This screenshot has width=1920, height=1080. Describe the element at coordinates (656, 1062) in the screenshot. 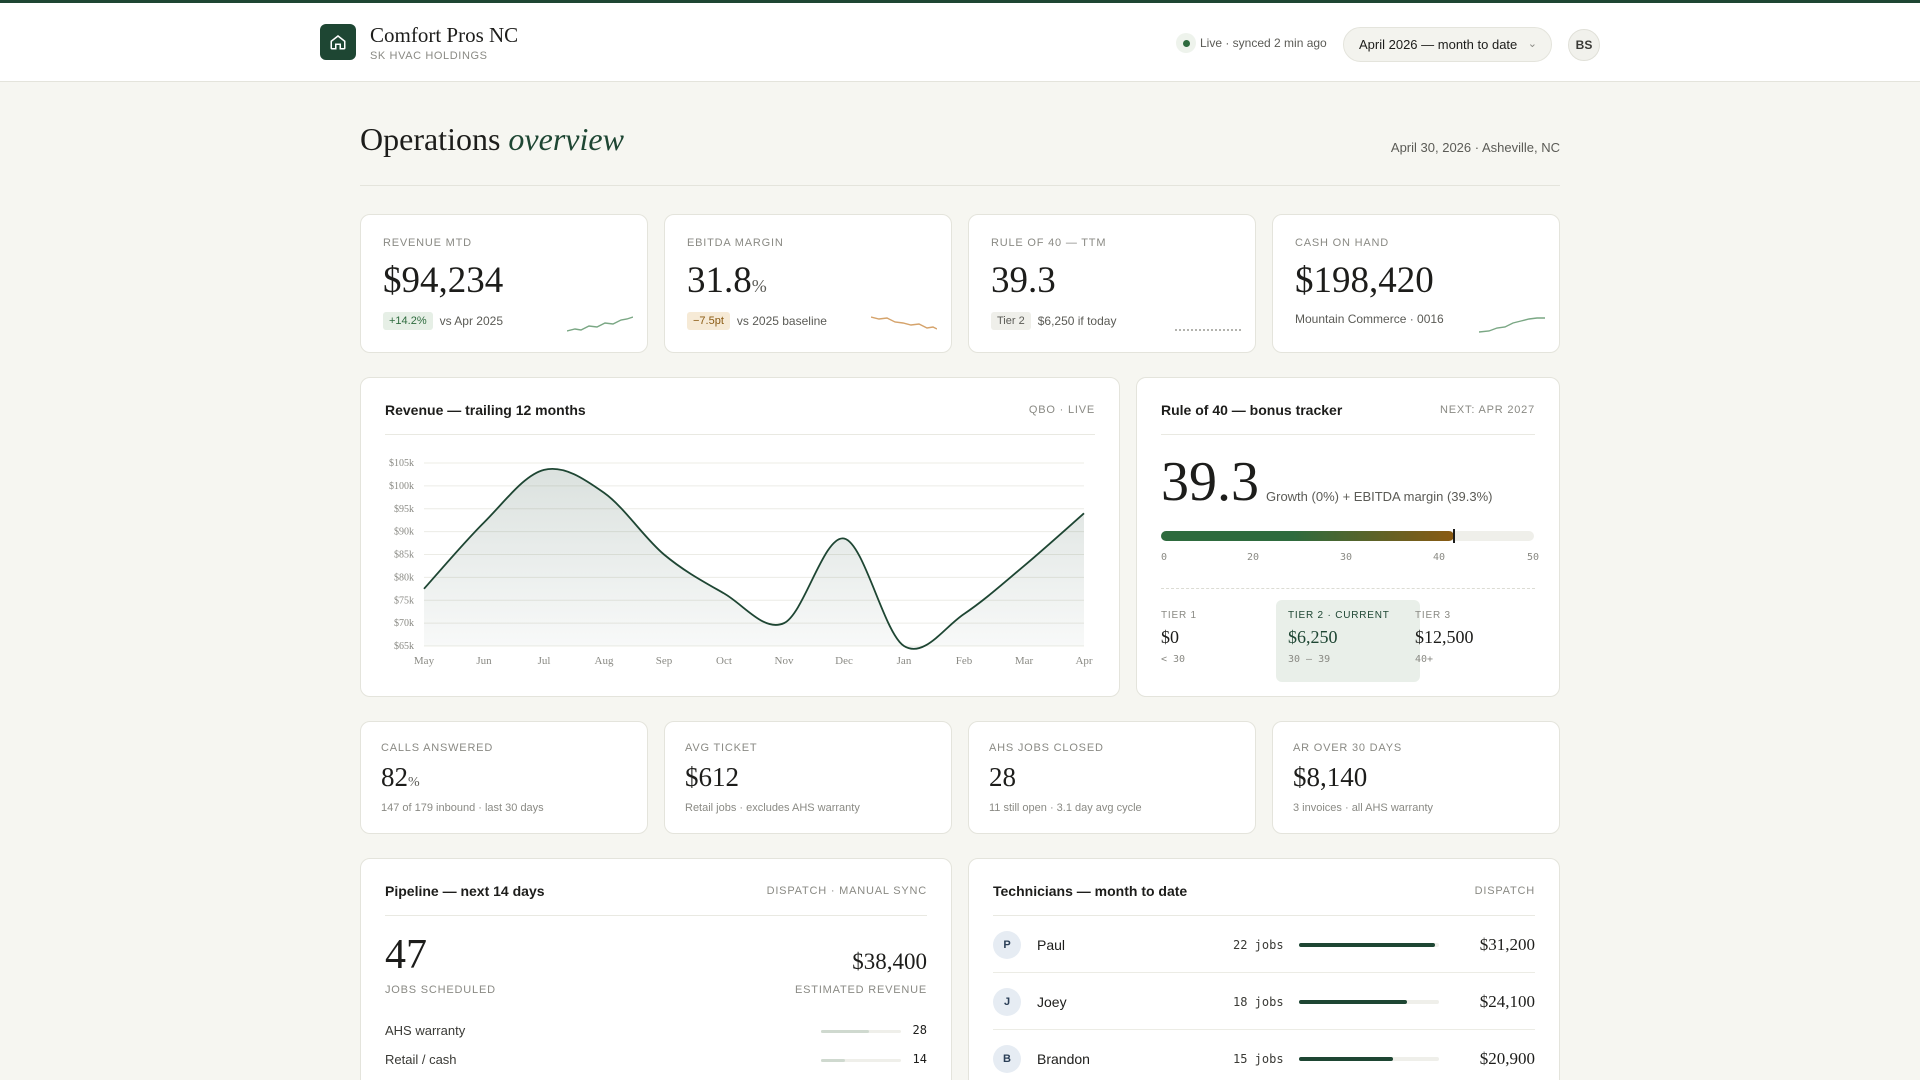

I see `pipeline-row-retail: Retail / cash 14` at that location.